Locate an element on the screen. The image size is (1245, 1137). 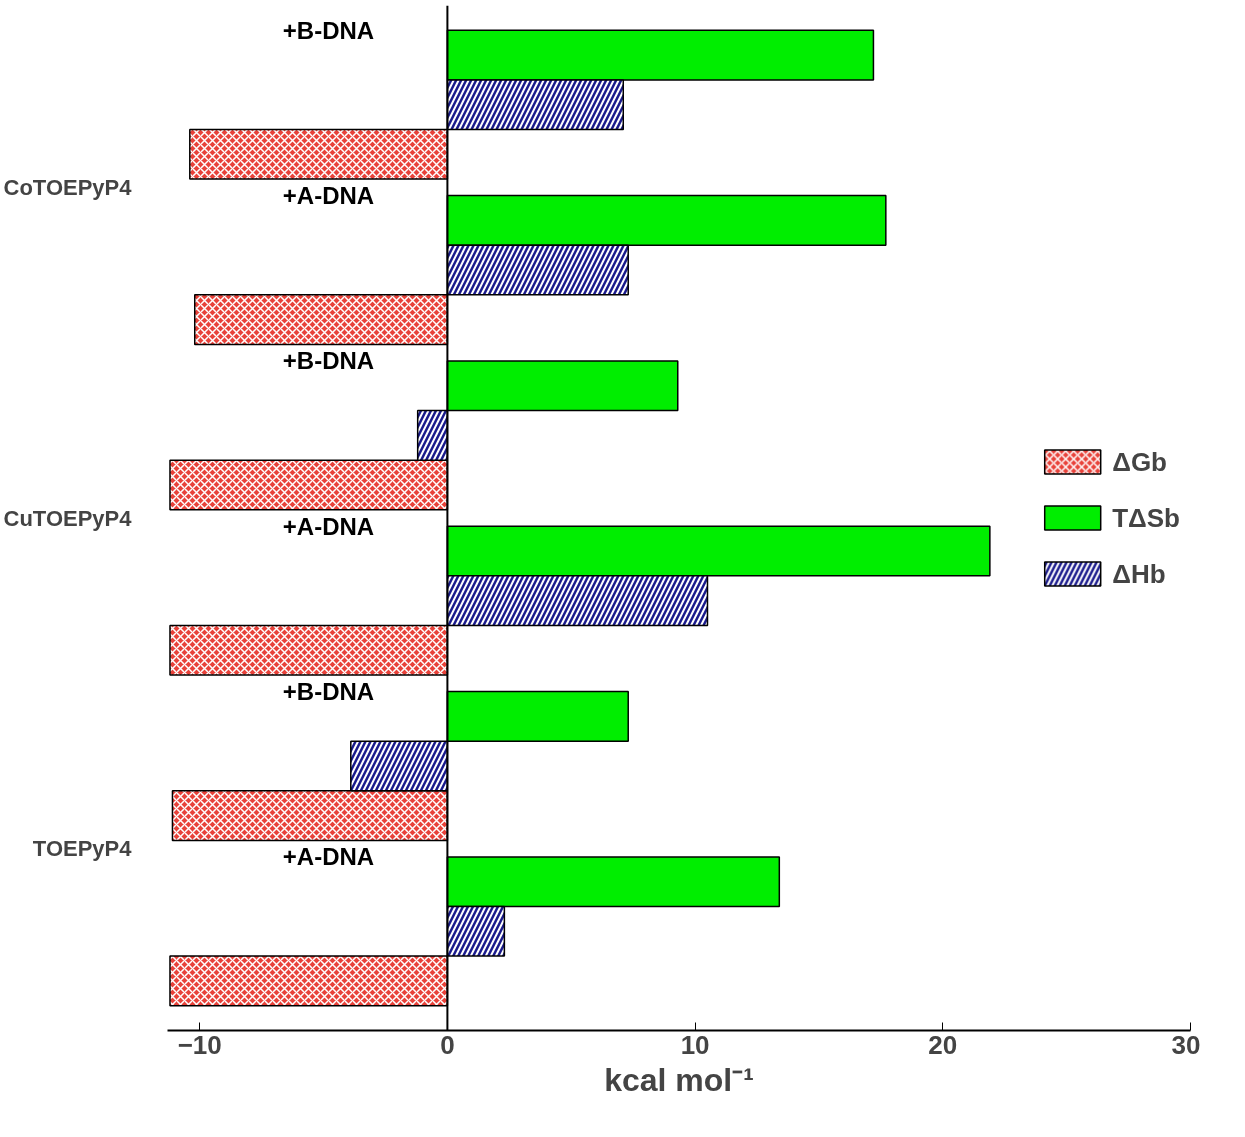
legend-label: TΔSb is located at coordinates (1146, 517).